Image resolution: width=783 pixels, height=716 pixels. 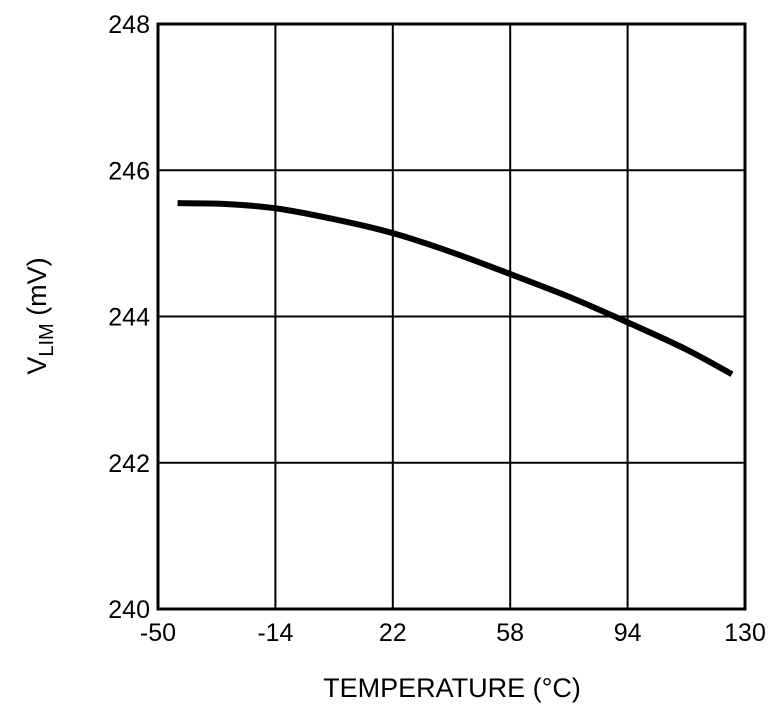 What do you see at coordinates (158, 633) in the screenshot?
I see `x-tick-label: -50` at bounding box center [158, 633].